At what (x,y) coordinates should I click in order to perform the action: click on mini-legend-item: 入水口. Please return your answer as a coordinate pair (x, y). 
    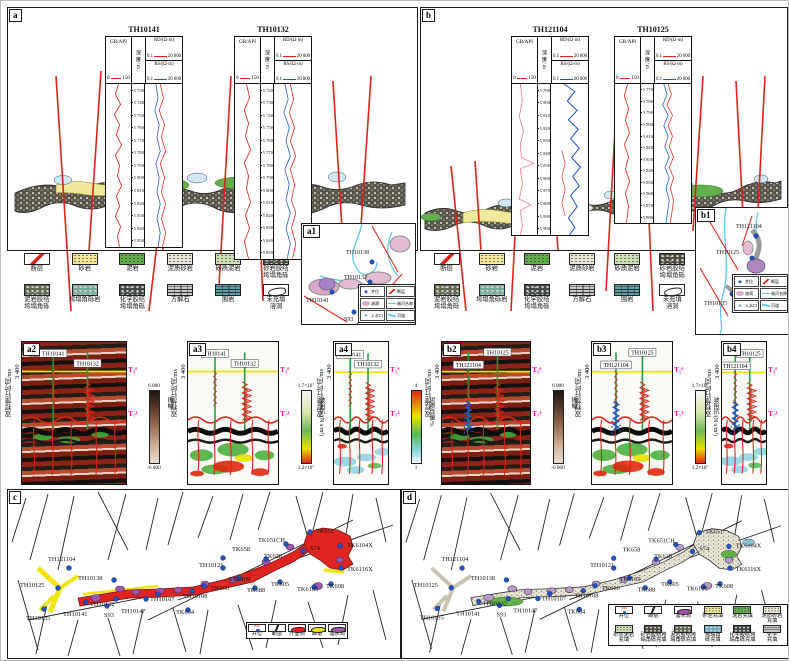
    Looking at the image, I should click on (372, 315).